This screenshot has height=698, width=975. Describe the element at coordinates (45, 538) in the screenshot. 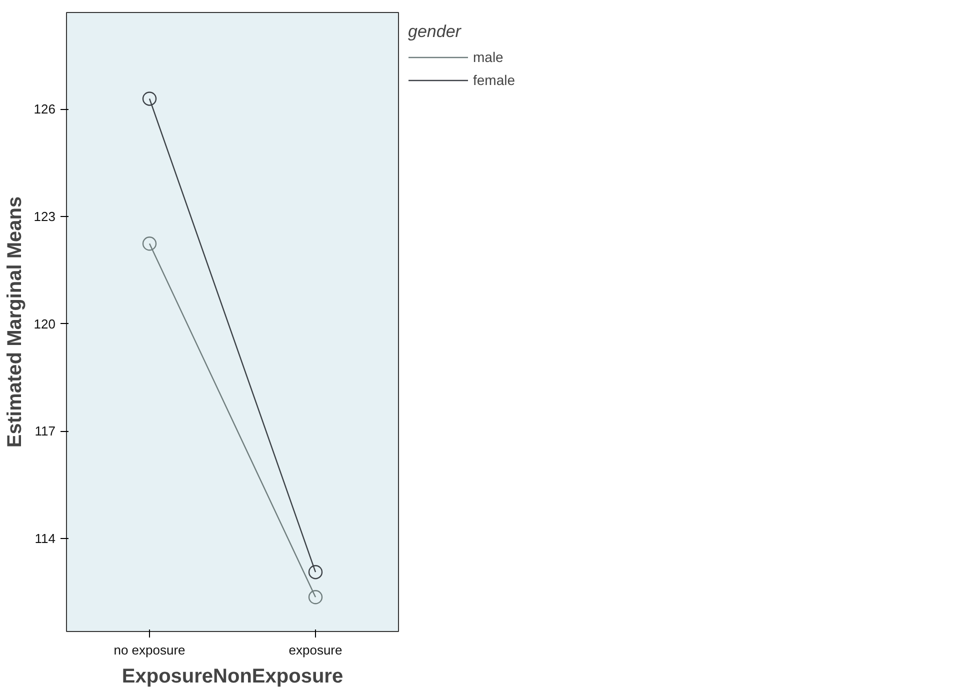

I see `y-tick-label: 114` at that location.